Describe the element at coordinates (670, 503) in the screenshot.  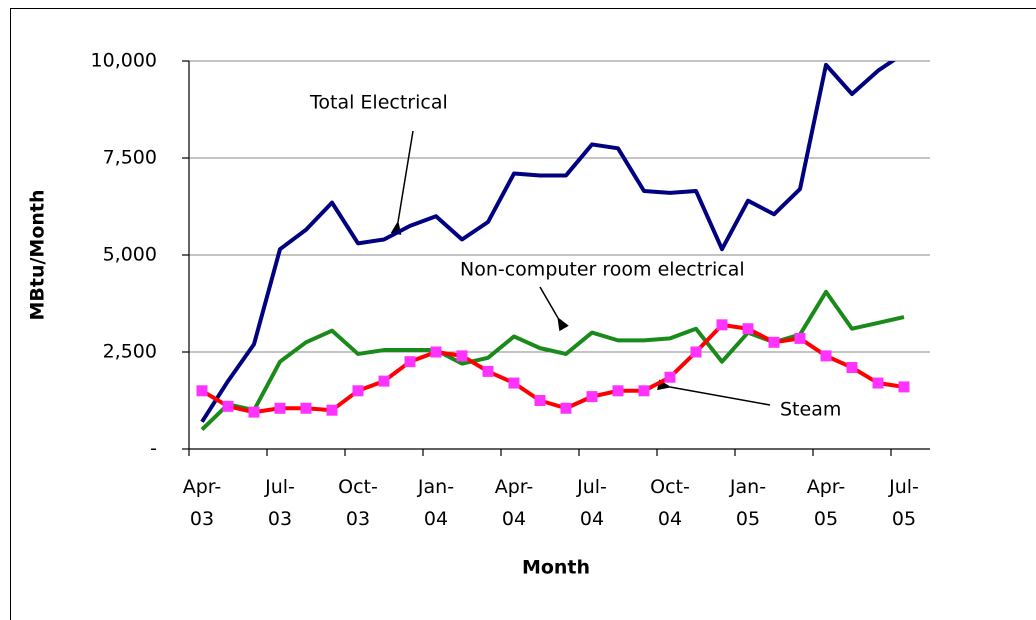
I see `x-tick-label: Oct-04` at that location.